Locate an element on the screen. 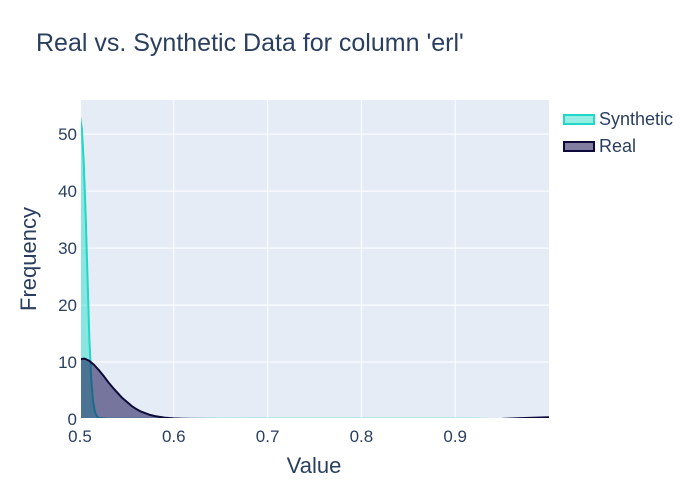 This screenshot has height=500, width=700. x-tick-label: 0.5 is located at coordinates (80, 436).